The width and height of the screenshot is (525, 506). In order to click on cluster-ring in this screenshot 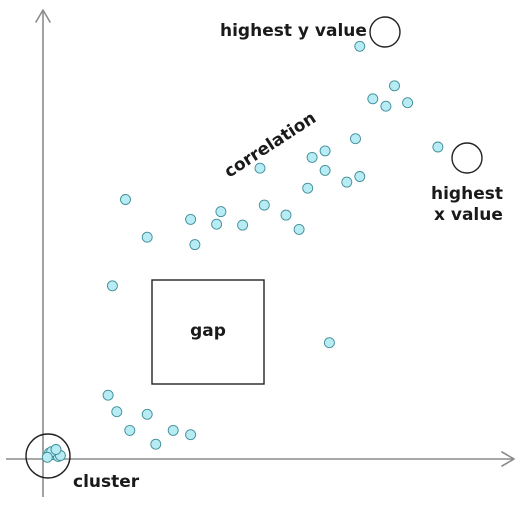, I will do `click(48, 456)`.